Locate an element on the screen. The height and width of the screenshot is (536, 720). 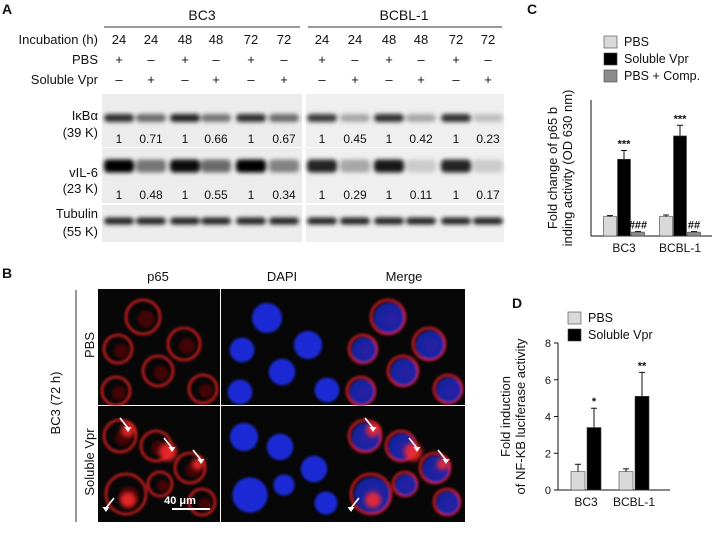
lane-incubation-7: 24 is located at coordinates (355, 39).